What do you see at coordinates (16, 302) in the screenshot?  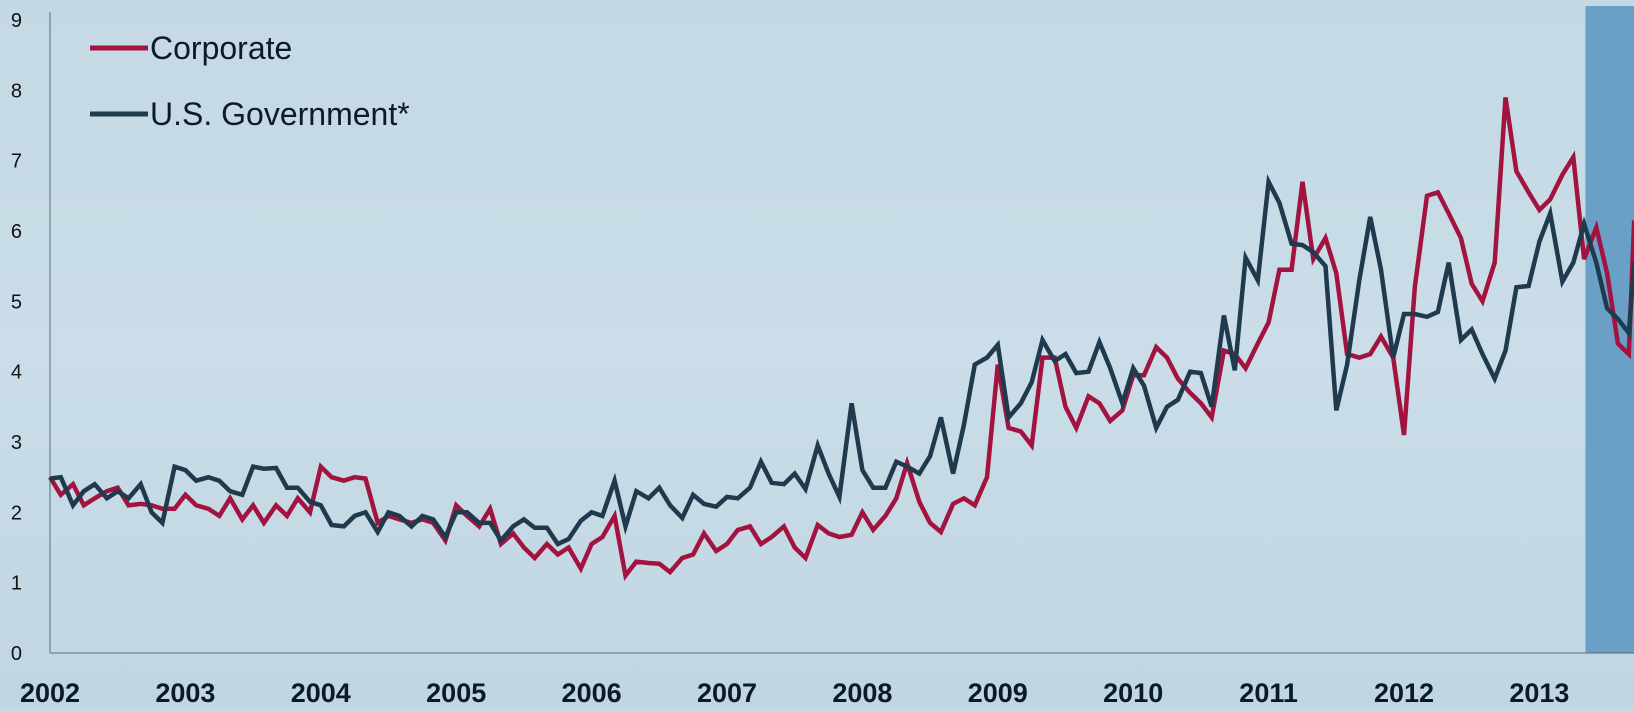 I see `y-tick-label: 5` at bounding box center [16, 302].